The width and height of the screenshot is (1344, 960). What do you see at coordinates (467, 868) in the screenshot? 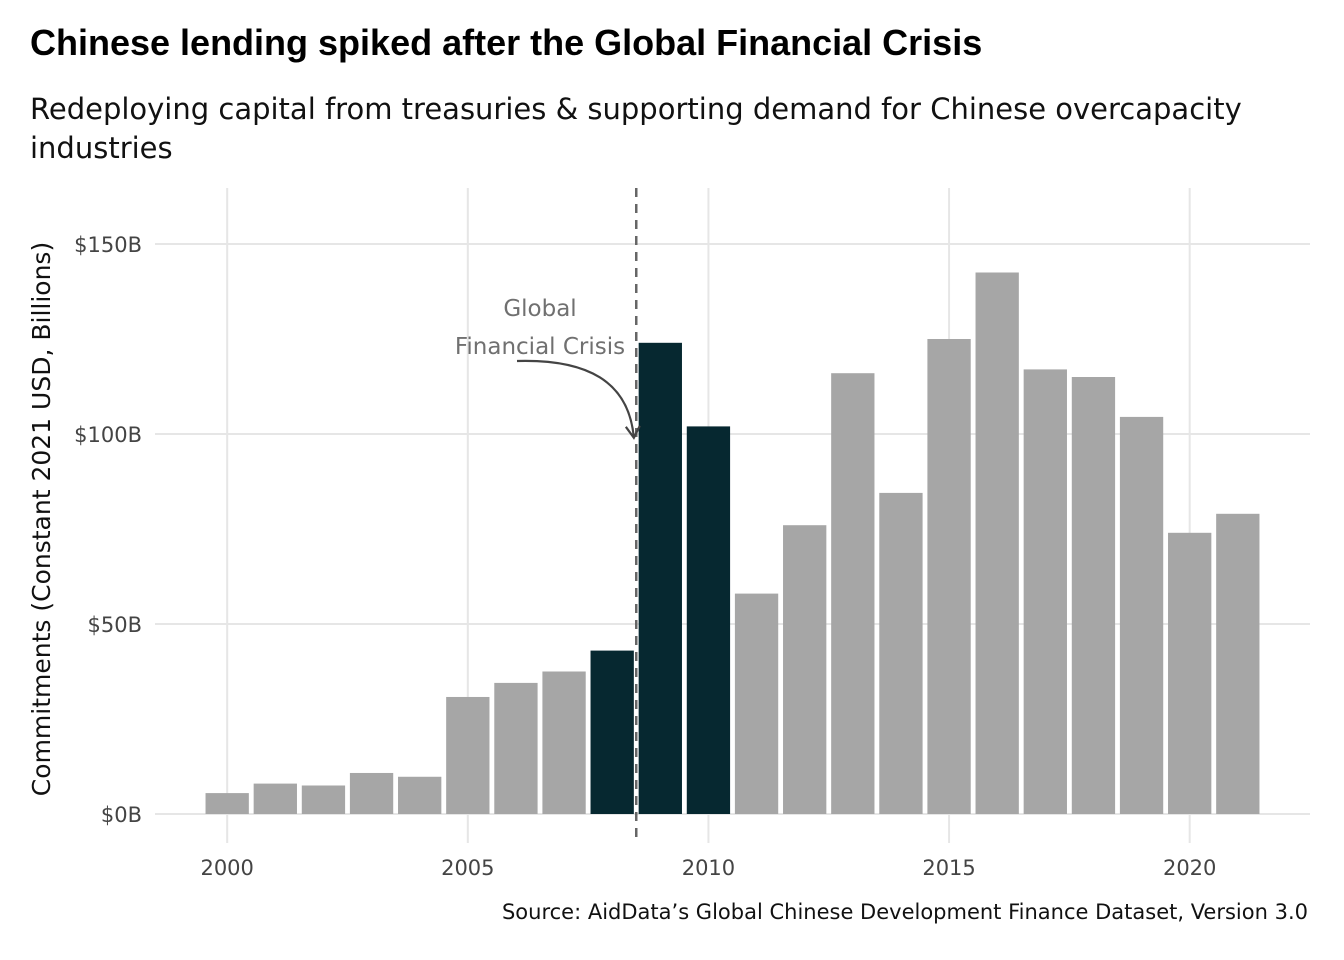
I see `x-tick-label: 2005` at bounding box center [467, 868].